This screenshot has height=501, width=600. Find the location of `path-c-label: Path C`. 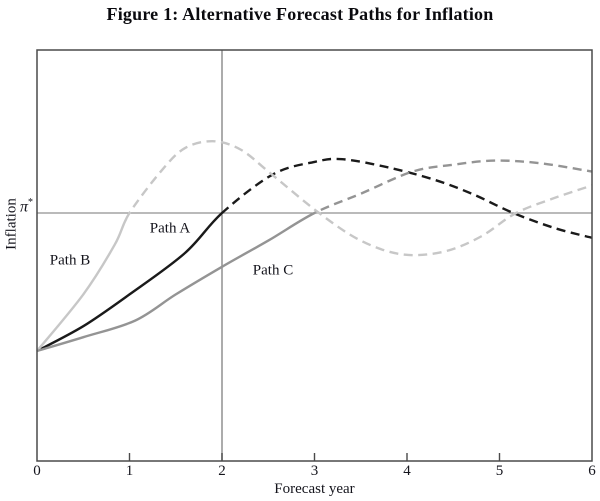

path-c-label: Path C is located at coordinates (273, 270).